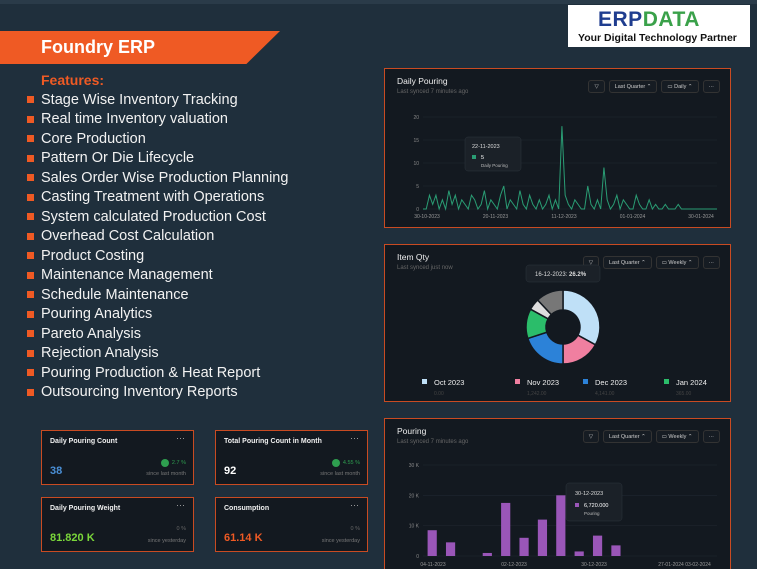 The width and height of the screenshot is (757, 569). Describe the element at coordinates (691, 382) in the screenshot. I see `legend-label: Jan 2024` at that location.